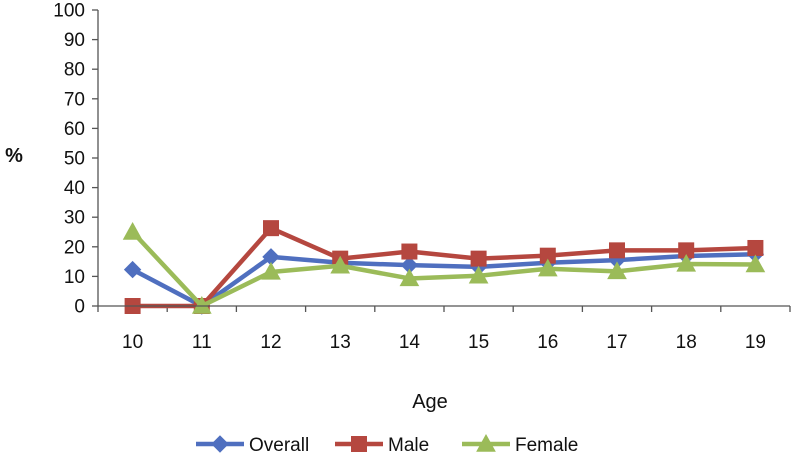 This screenshot has width=791, height=459. What do you see at coordinates (74, 40) in the screenshot?
I see `y-tick-label: 90` at bounding box center [74, 40].